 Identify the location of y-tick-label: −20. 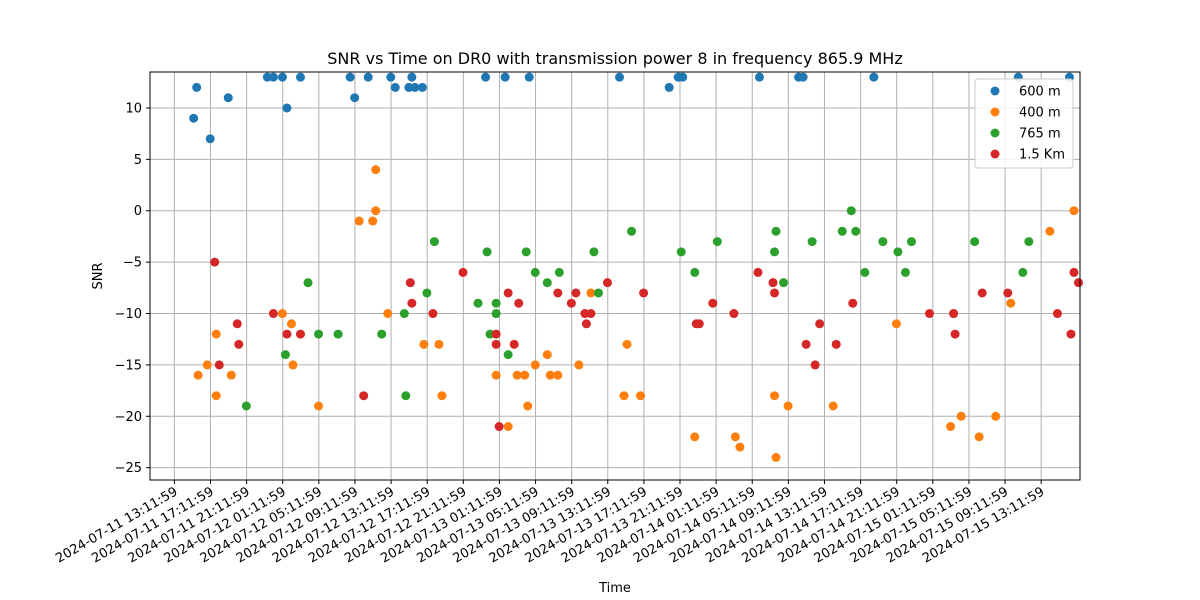
(128, 417).